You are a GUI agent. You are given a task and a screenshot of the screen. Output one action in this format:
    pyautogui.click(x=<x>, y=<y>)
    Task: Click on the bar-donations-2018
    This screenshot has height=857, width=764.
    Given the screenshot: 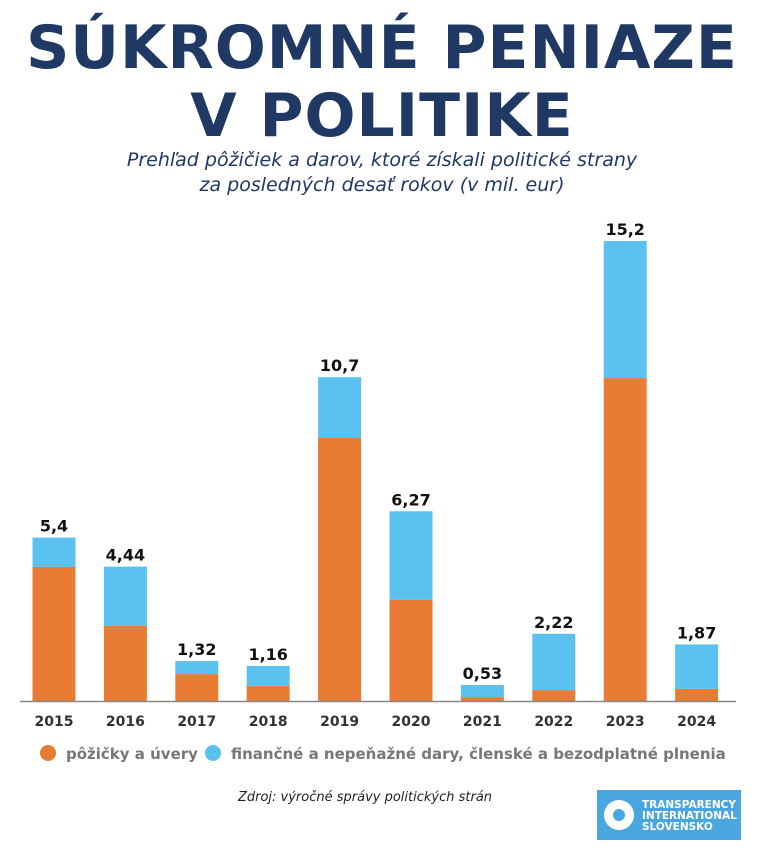 What is the action you would take?
    pyautogui.click(x=268, y=675)
    